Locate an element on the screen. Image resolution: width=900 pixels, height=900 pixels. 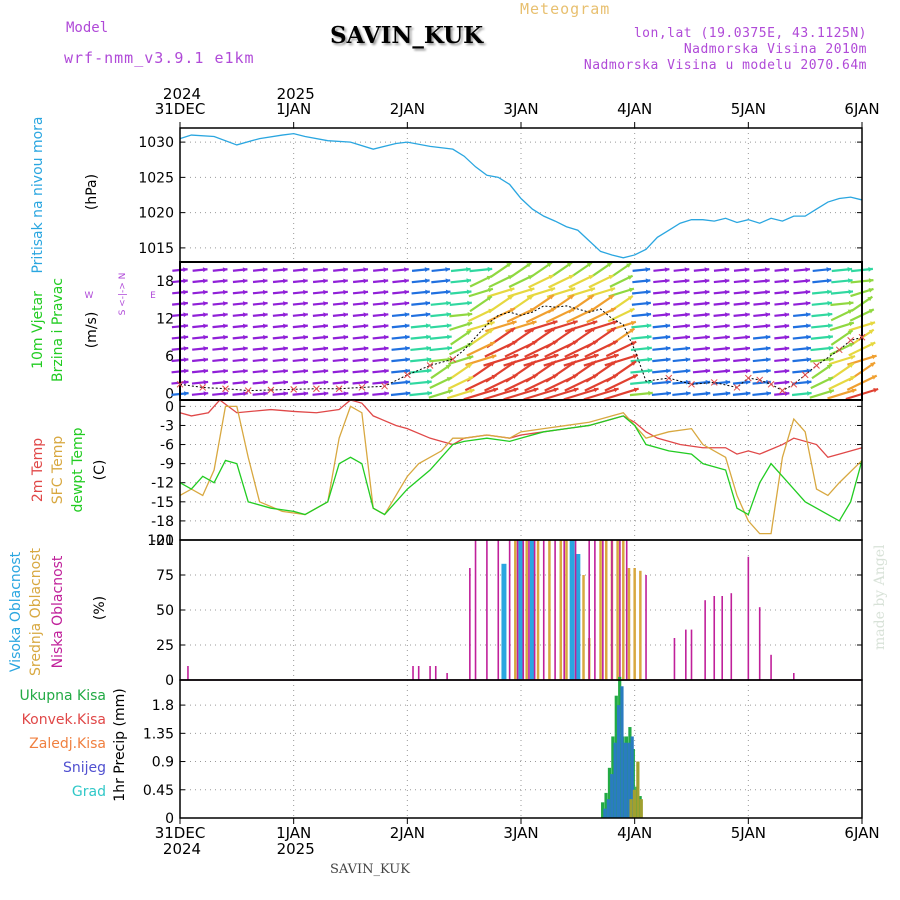
cloud-high-bar is located at coordinates (521, 610).